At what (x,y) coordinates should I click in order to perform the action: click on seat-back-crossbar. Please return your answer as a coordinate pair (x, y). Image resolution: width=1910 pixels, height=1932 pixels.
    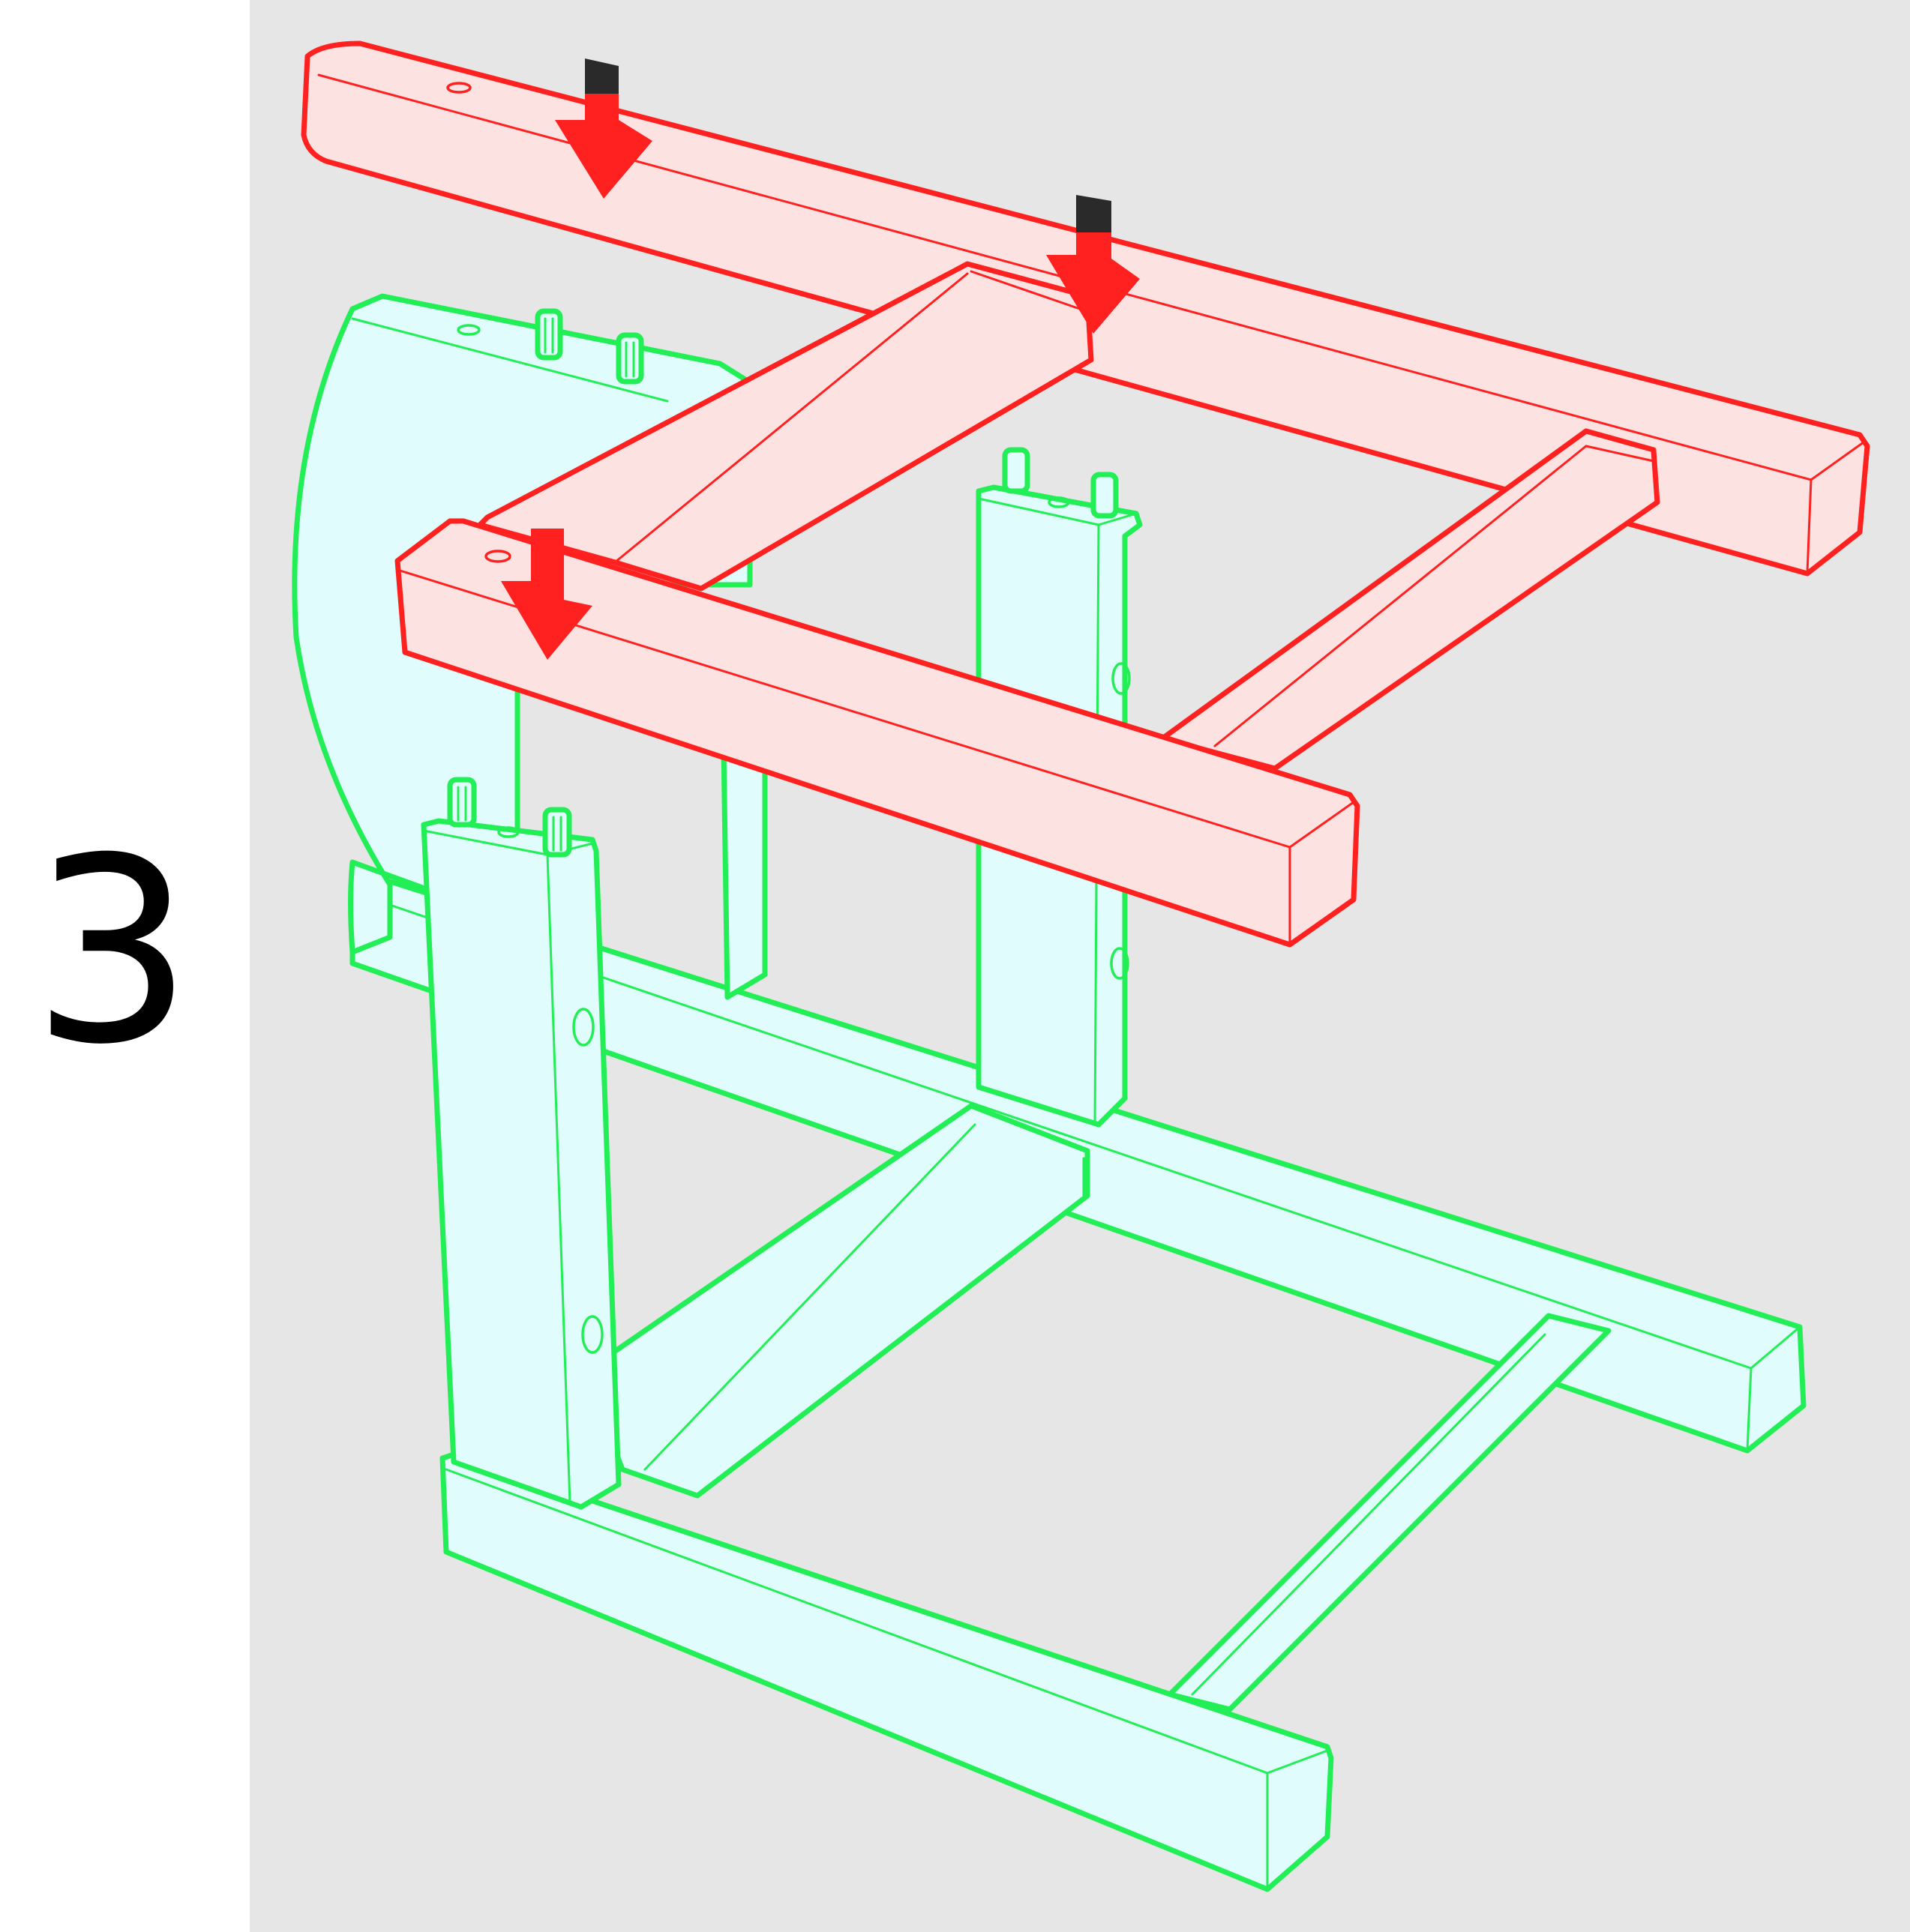
    Looking at the image, I should click on (1409, 599).